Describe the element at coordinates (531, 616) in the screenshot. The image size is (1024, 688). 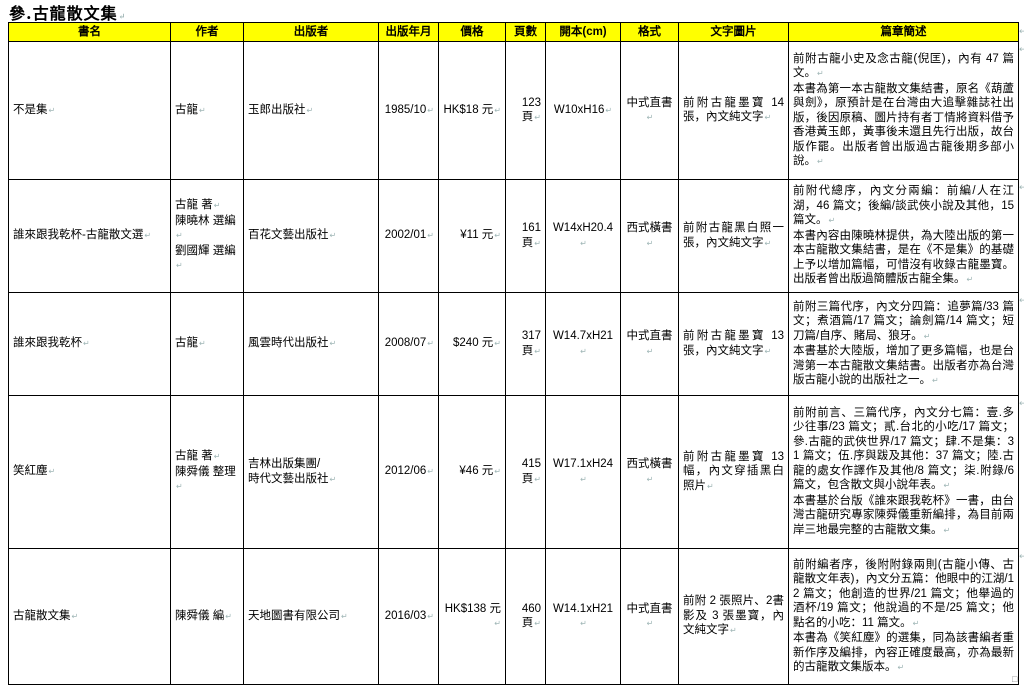
I see `pages-value: 460 頁` at that location.